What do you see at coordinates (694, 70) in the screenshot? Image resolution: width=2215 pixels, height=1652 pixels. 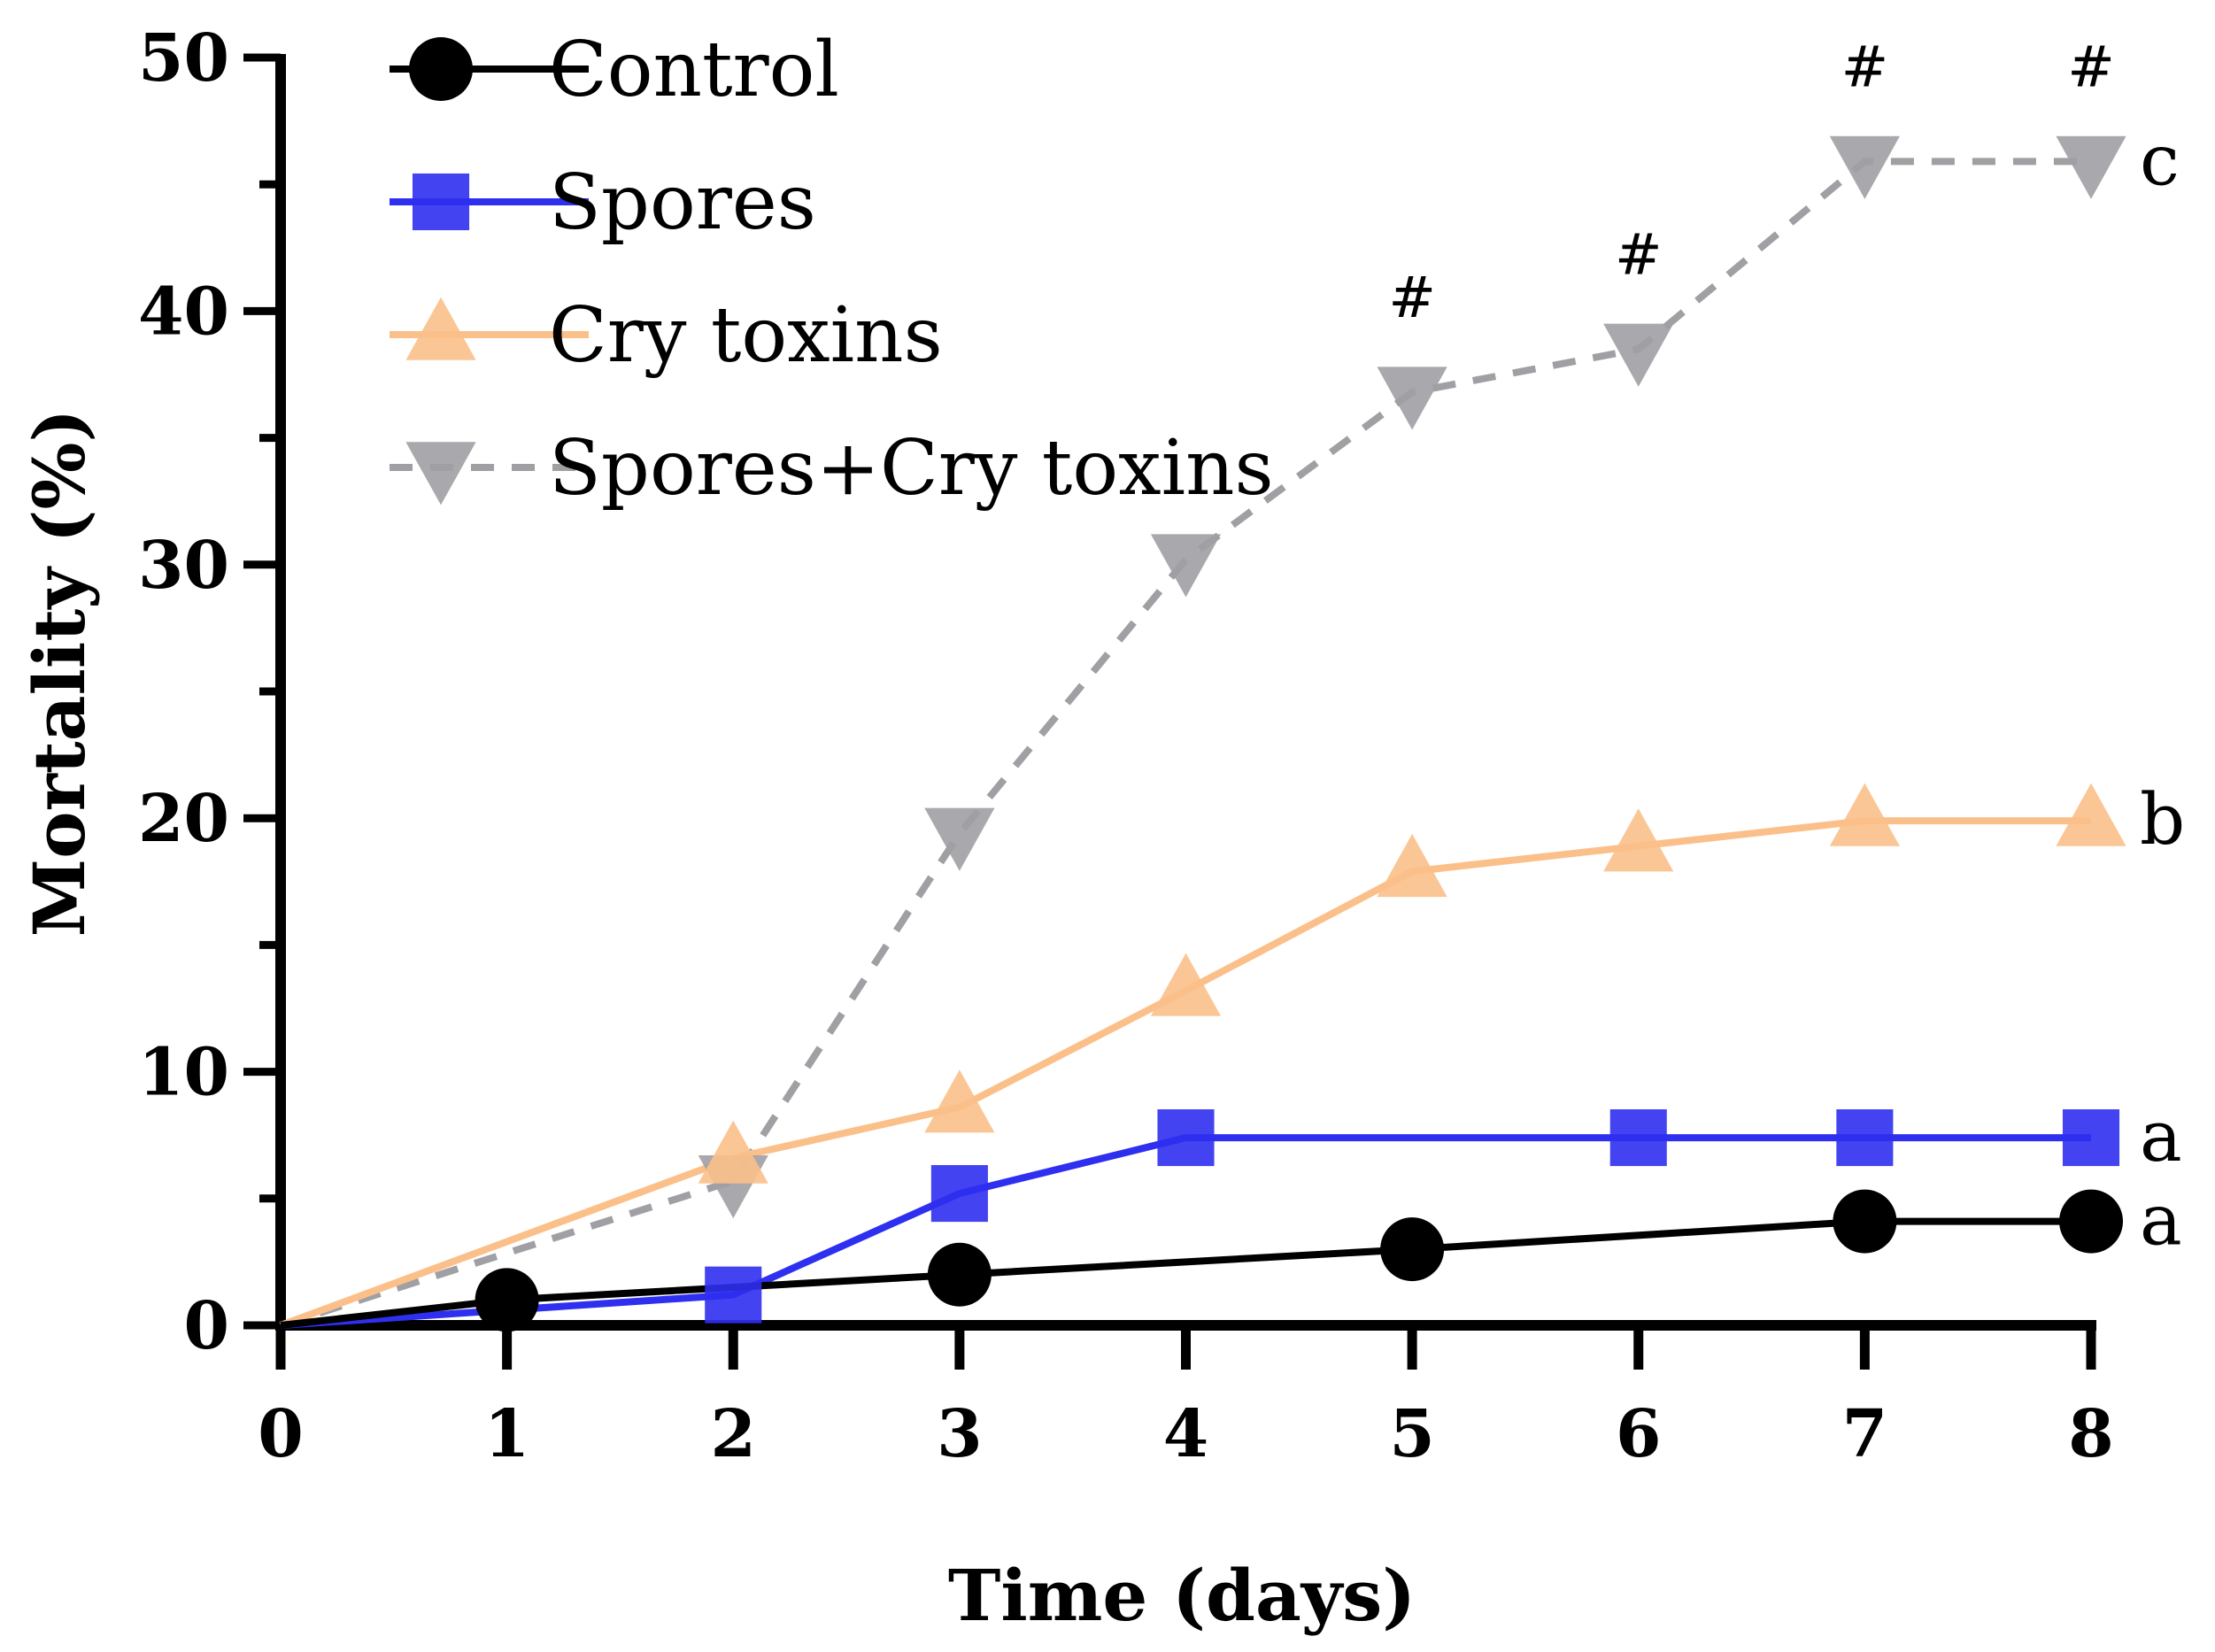 I see `legend-label: Control` at bounding box center [694, 70].